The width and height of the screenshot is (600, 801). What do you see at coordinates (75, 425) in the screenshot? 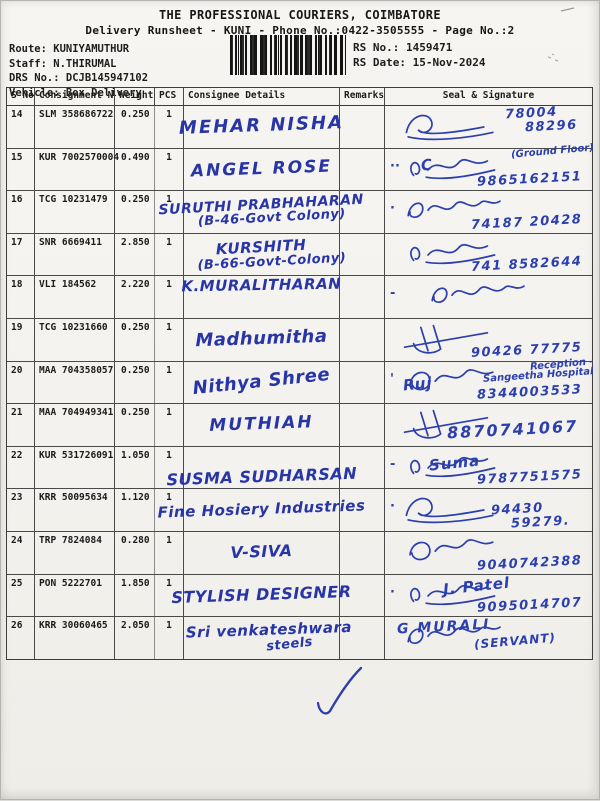
I see `cell-consignment-no: MAA 704949341` at bounding box center [75, 425].